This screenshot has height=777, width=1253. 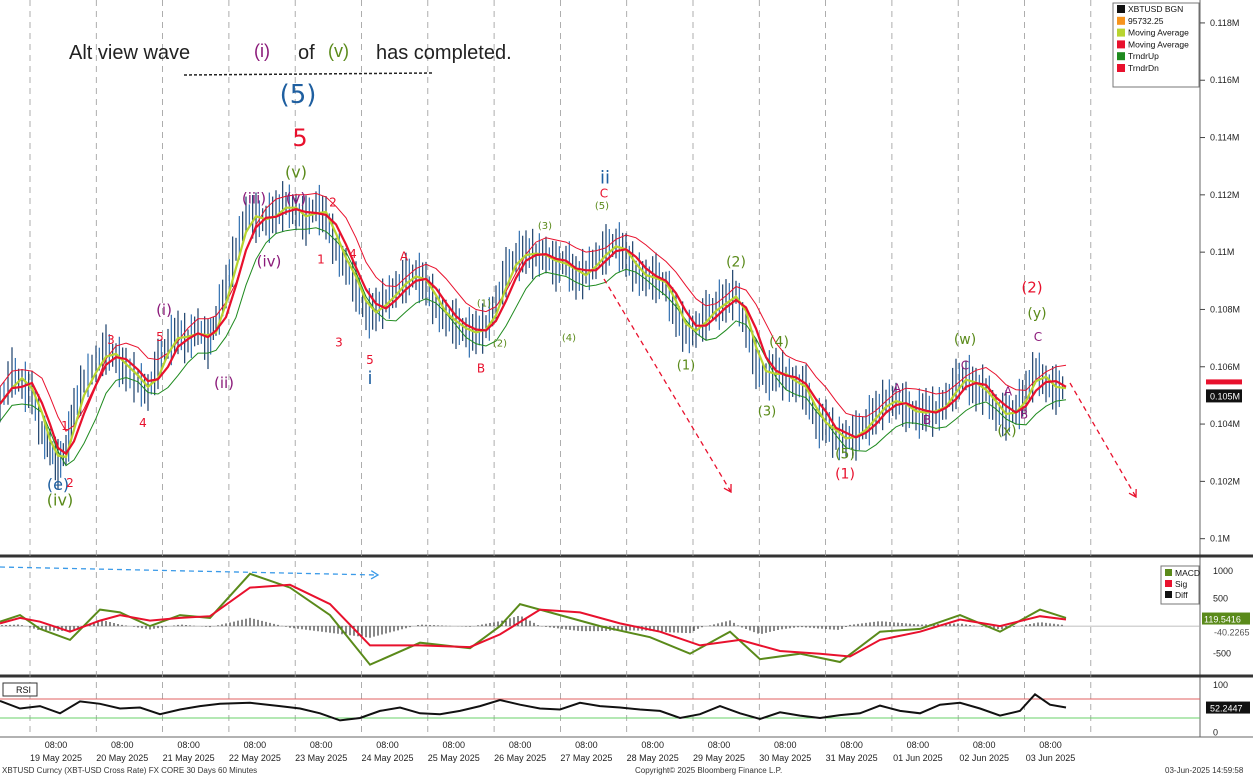 What do you see at coordinates (255, 758) in the screenshot?
I see `date-tick-label: 22 May 2025` at bounding box center [255, 758].